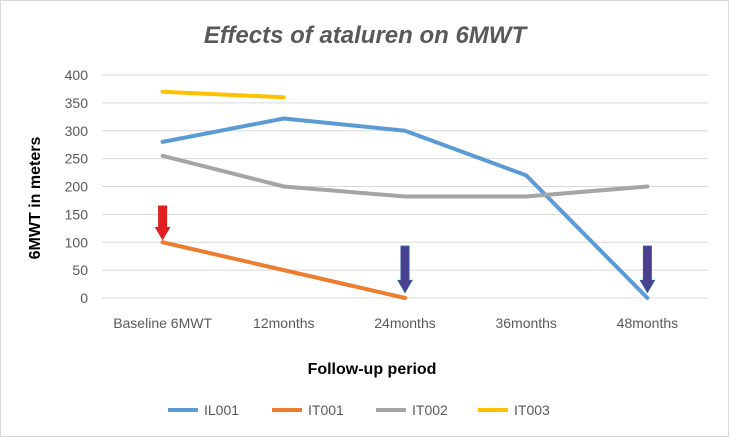 The image size is (729, 437). I want to click on annotation-arrows, so click(405, 249).